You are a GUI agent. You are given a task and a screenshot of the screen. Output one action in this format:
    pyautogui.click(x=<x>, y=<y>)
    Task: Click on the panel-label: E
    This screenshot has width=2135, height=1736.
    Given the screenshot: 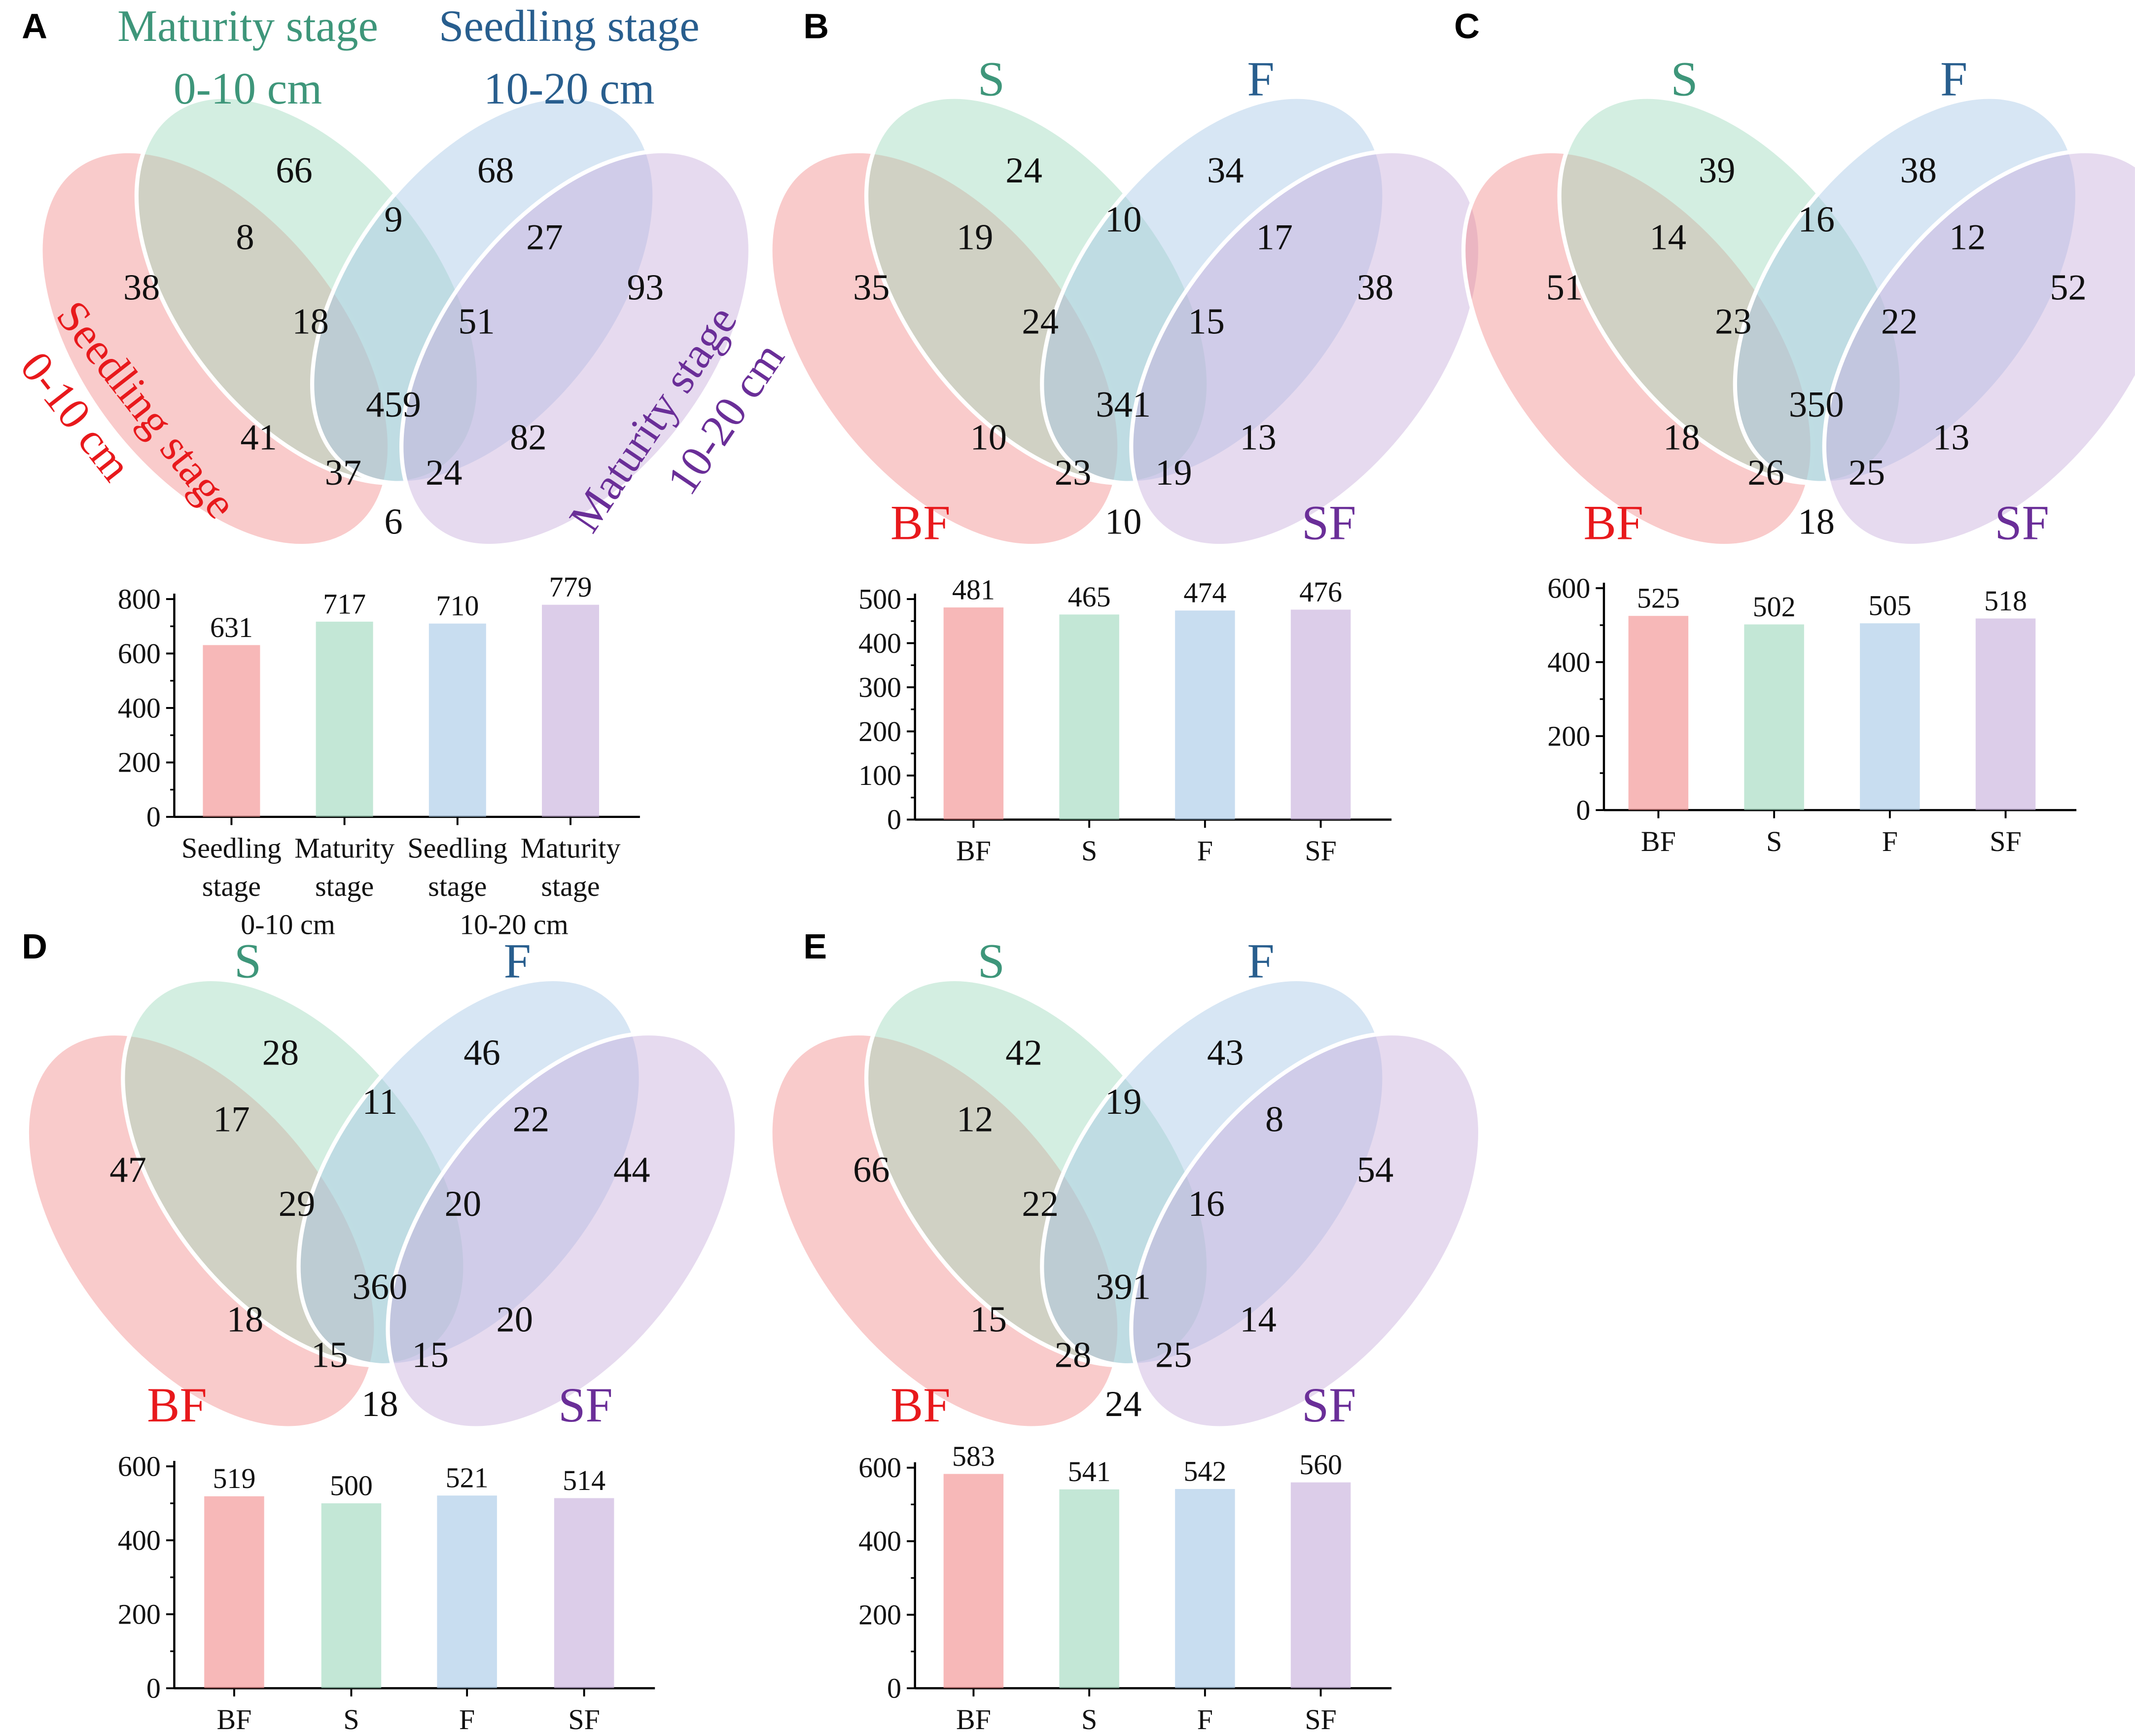 What is the action you would take?
    pyautogui.click(x=815, y=947)
    